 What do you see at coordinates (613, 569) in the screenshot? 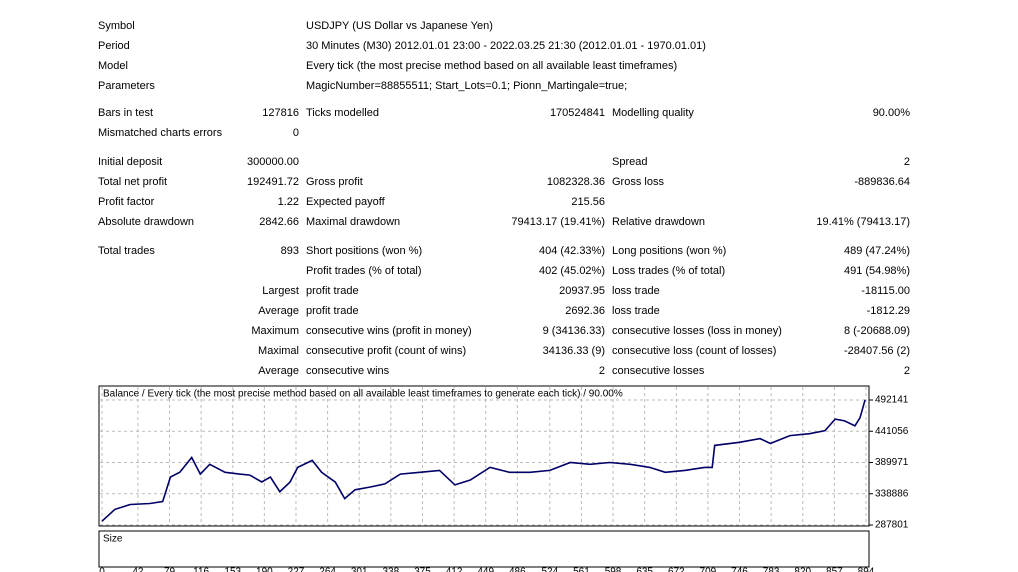
I see `x-tick-label: 598` at bounding box center [613, 569].